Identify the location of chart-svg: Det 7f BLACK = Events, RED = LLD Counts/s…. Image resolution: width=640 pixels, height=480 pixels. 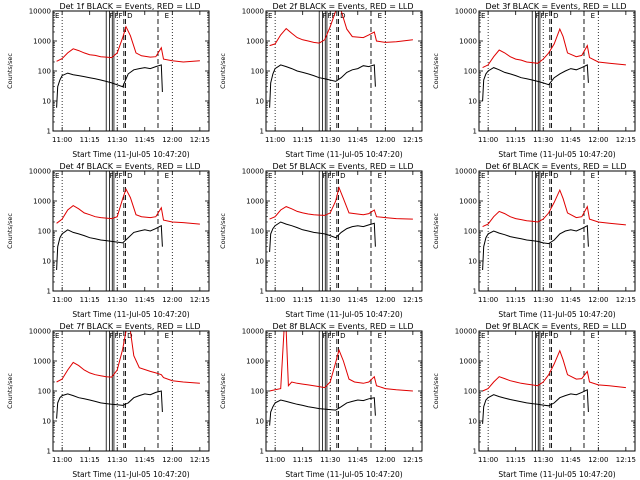
(108, 400).